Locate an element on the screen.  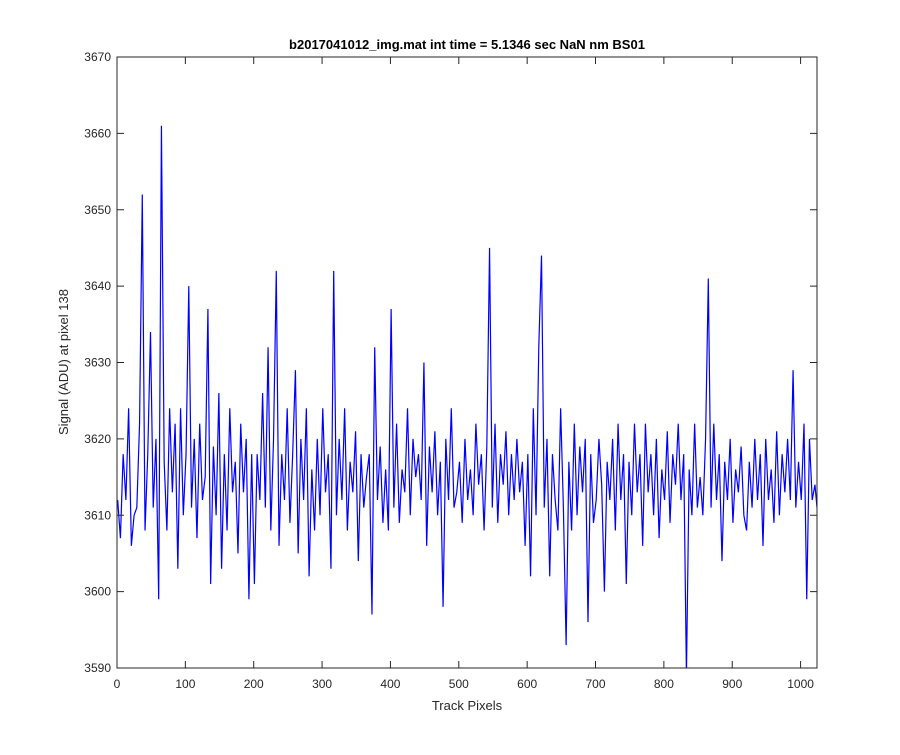
y-tick-label: 3650 is located at coordinates (97, 210).